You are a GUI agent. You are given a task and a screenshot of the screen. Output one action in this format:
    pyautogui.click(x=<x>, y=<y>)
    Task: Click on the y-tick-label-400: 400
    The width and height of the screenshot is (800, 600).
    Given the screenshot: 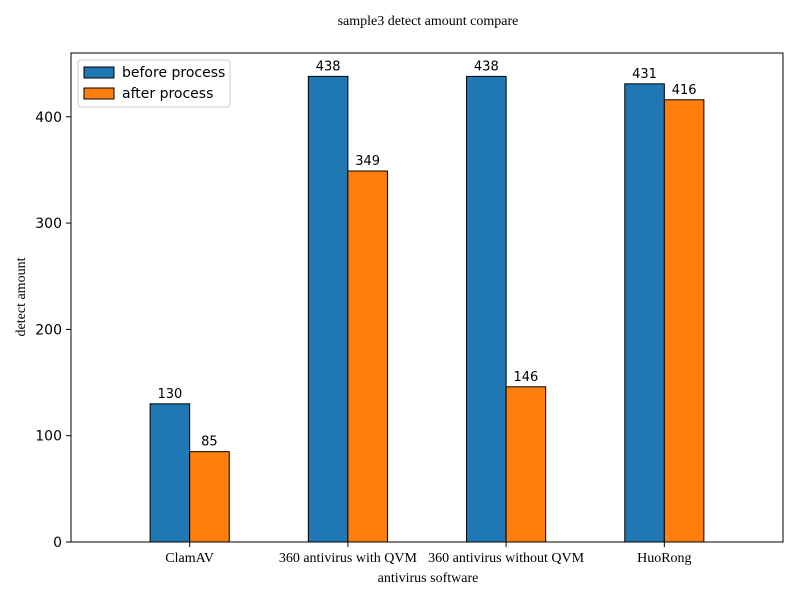 What is the action you would take?
    pyautogui.click(x=48, y=118)
    